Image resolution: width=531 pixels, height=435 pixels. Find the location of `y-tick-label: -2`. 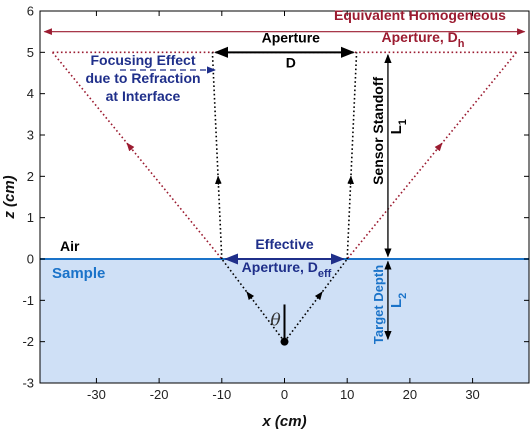

y-tick-label: -2 is located at coordinates (28, 341).